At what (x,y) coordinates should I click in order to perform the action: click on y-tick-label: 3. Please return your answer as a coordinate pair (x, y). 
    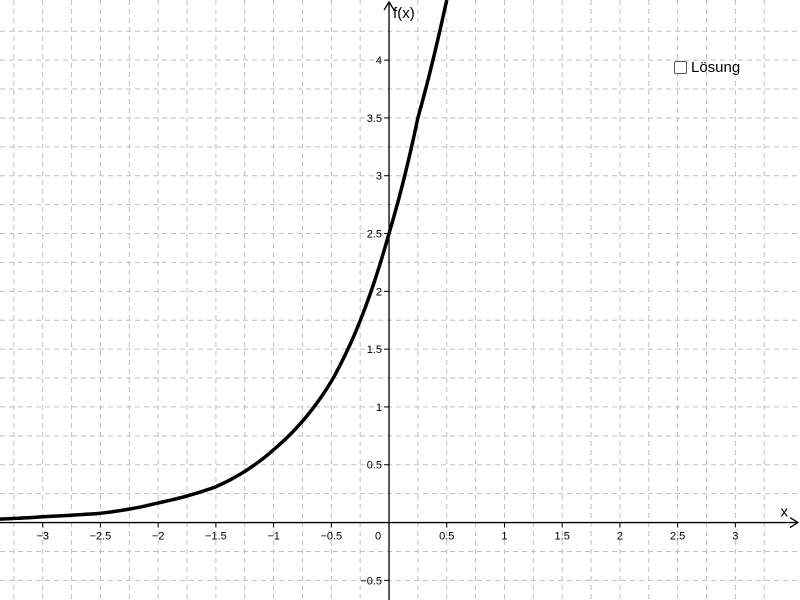
    Looking at the image, I should click on (379, 177).